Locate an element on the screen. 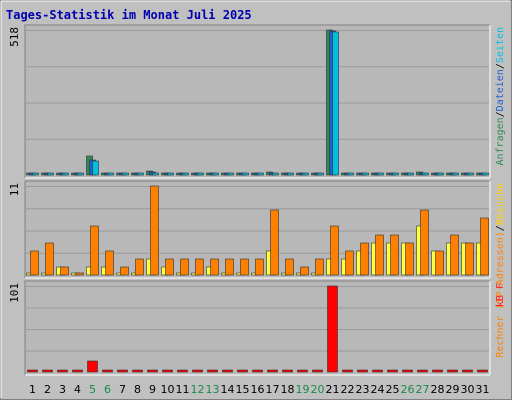 This screenshot has width=512, height=400. bar-visits-rechner-ip-adressen--day-15 is located at coordinates (244, 267).